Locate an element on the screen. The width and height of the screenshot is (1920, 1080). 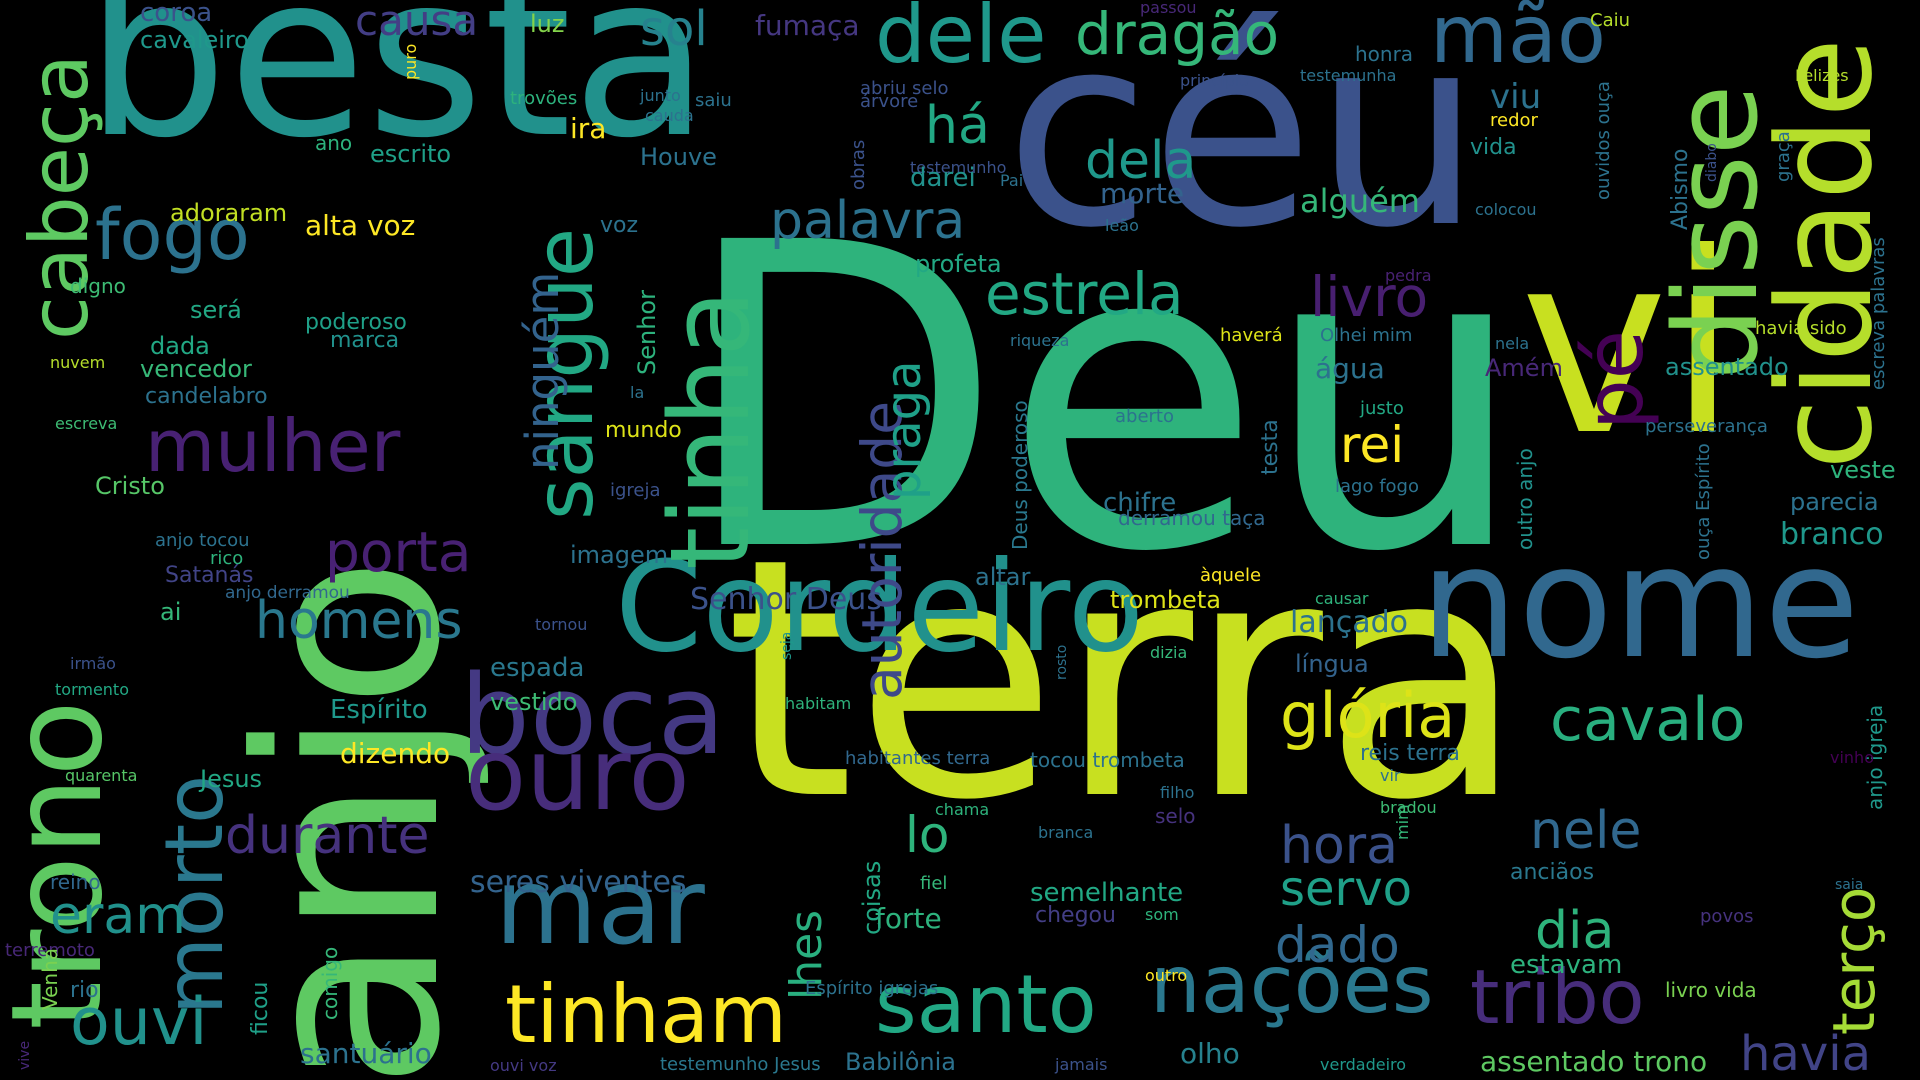
cloud-word-nome: nome is located at coordinates (1640, 602).